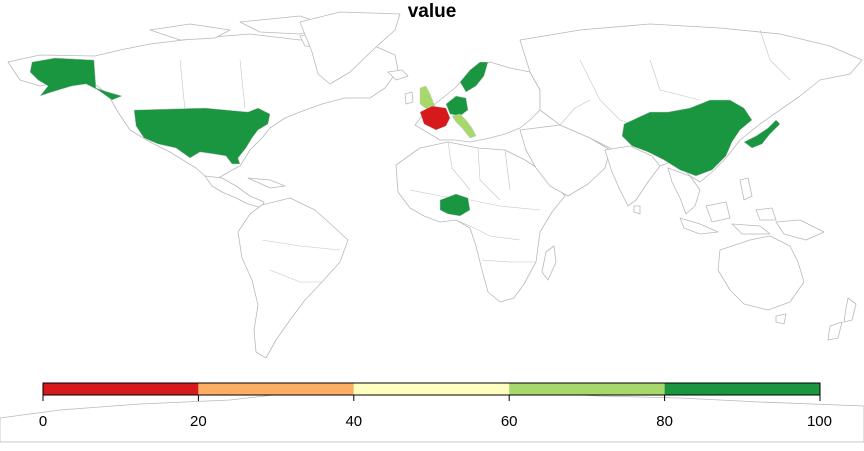  What do you see at coordinates (198, 421) in the screenshot?
I see `legend-tick-label: 20` at bounding box center [198, 421].